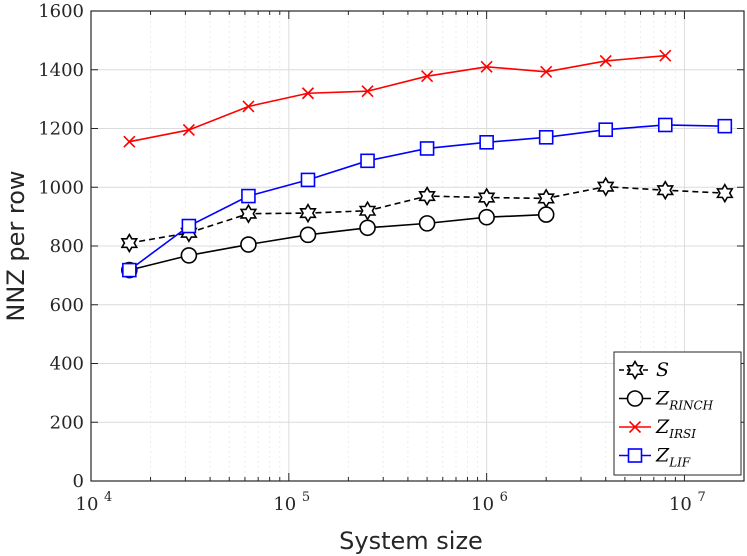  What do you see at coordinates (61, 70) in the screenshot?
I see `y-tick-label: 1400` at bounding box center [61, 70].